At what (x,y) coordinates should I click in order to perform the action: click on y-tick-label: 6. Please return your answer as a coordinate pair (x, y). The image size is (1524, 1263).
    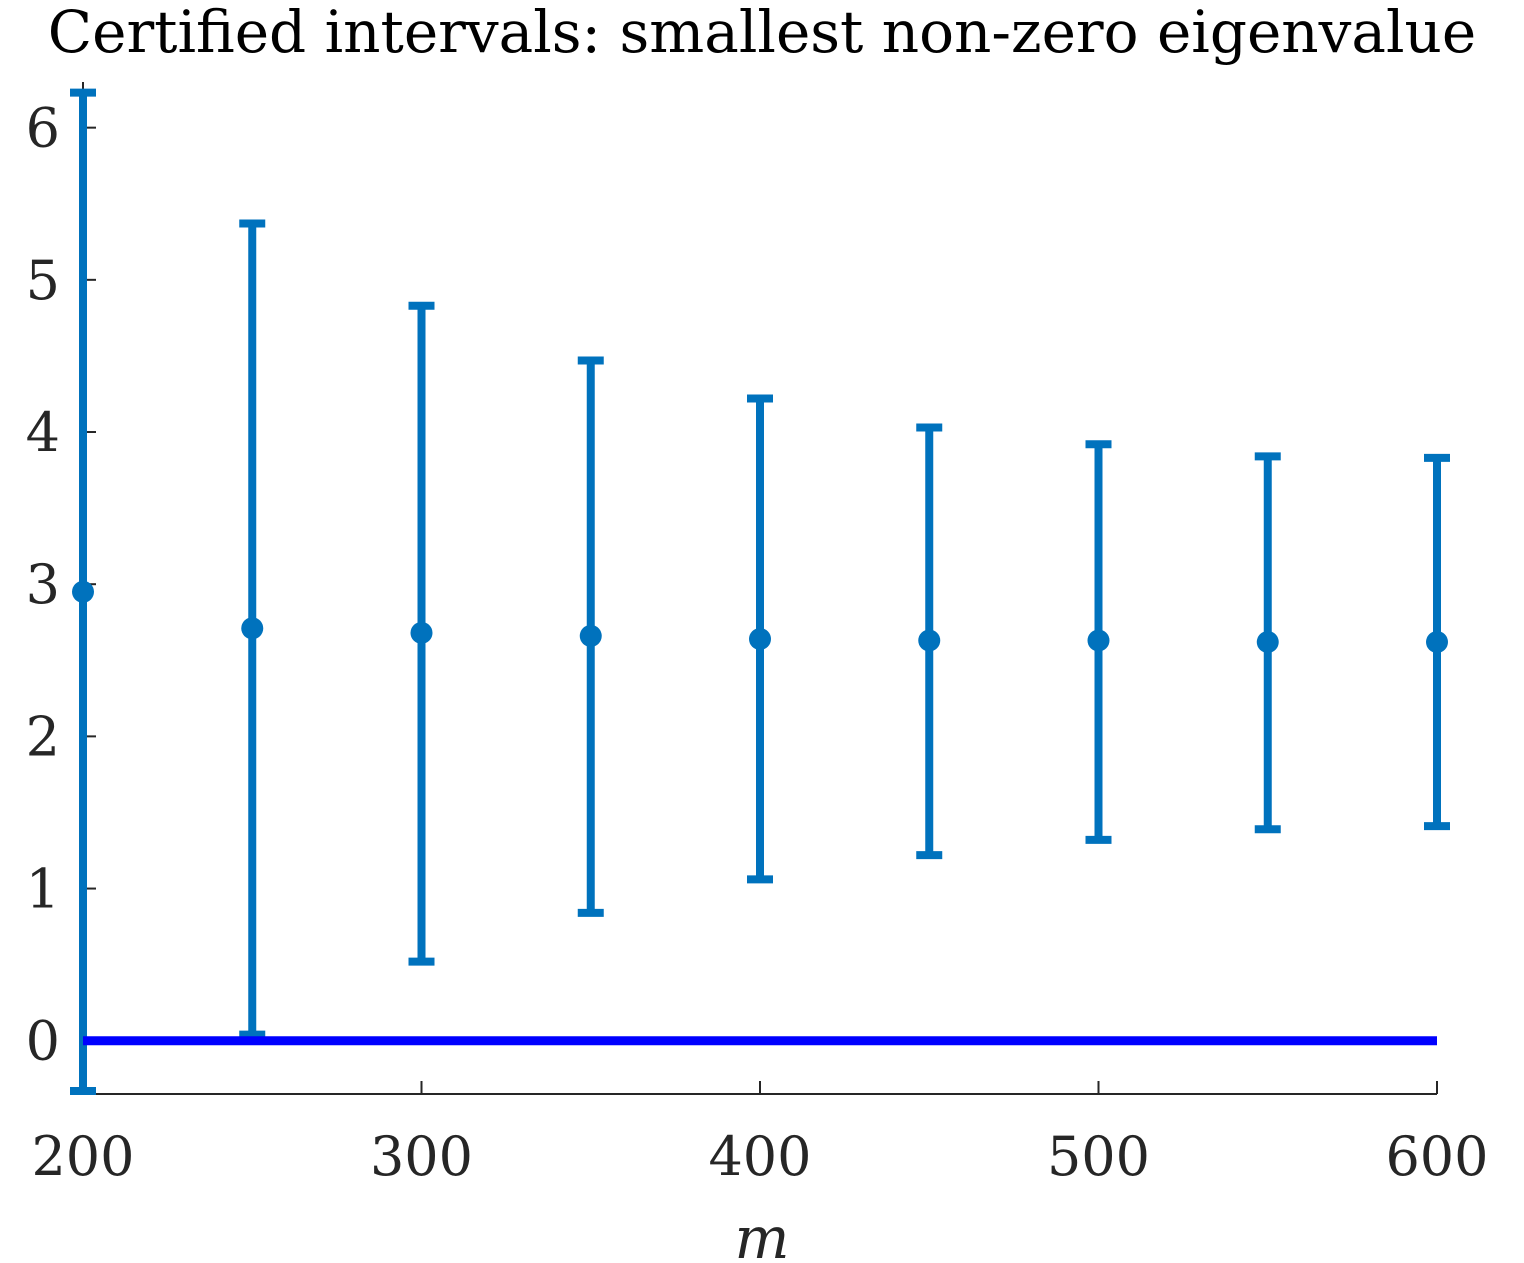
    Looking at the image, I should click on (43, 128).